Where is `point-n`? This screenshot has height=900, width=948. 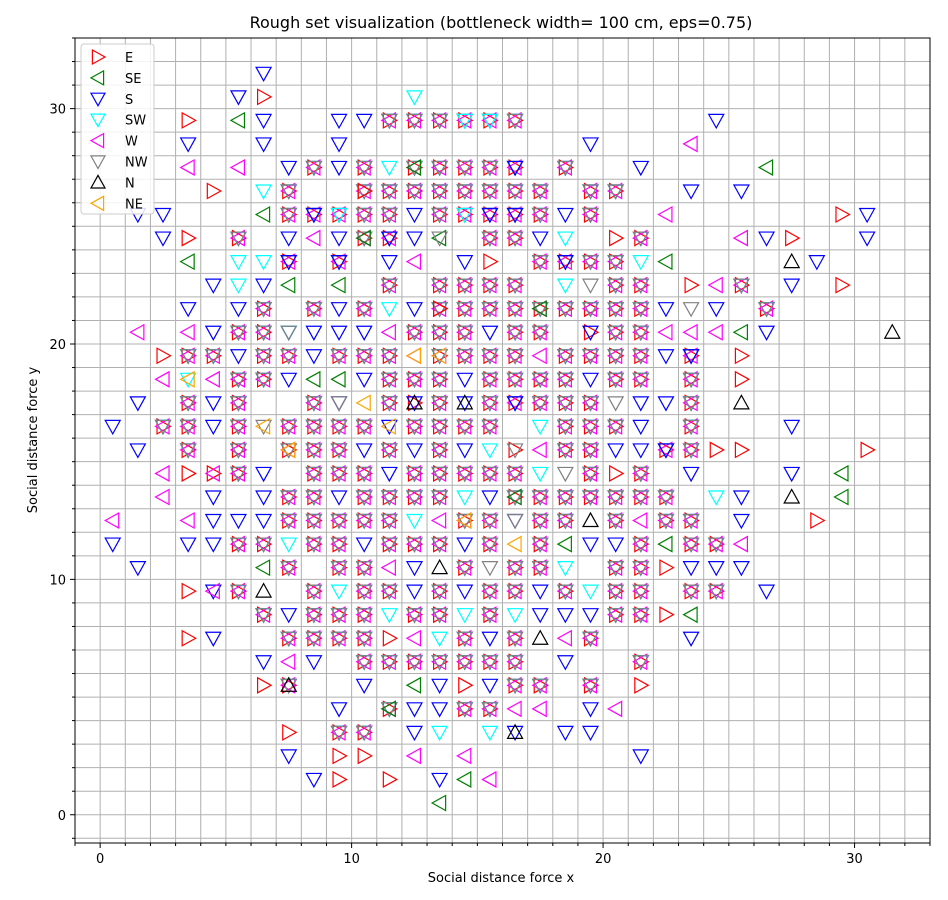 point-n is located at coordinates (465, 402).